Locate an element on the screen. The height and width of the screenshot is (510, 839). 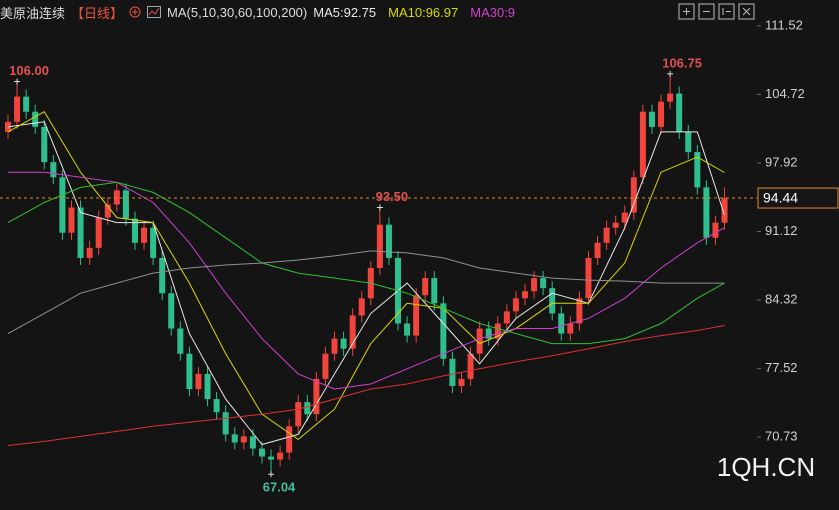
last-price-label: 94.44 is located at coordinates (780, 198).